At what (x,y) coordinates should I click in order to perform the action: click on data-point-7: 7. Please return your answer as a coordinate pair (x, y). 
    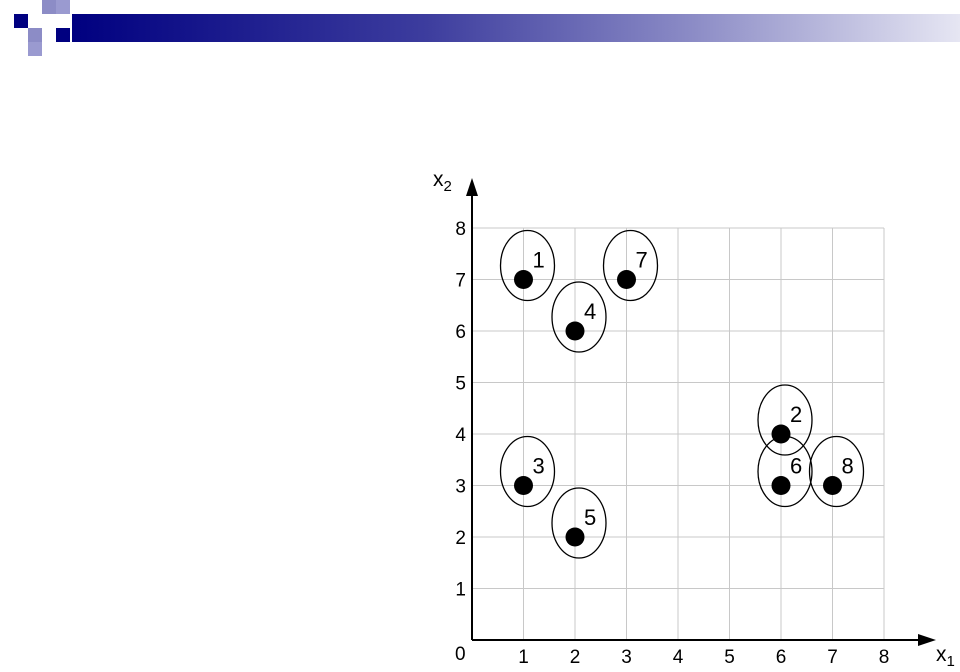
    Looking at the image, I should click on (630, 265).